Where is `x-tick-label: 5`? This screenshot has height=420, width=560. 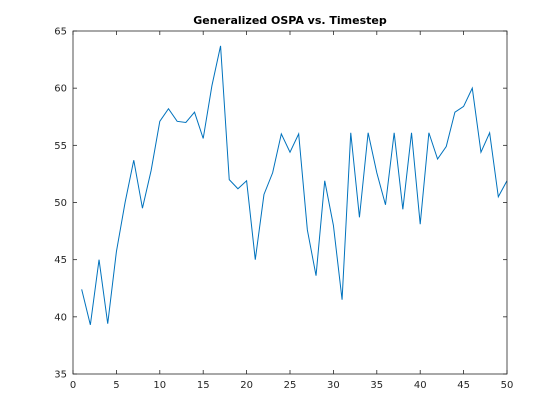
x-tick-label: 5 is located at coordinates (116, 385).